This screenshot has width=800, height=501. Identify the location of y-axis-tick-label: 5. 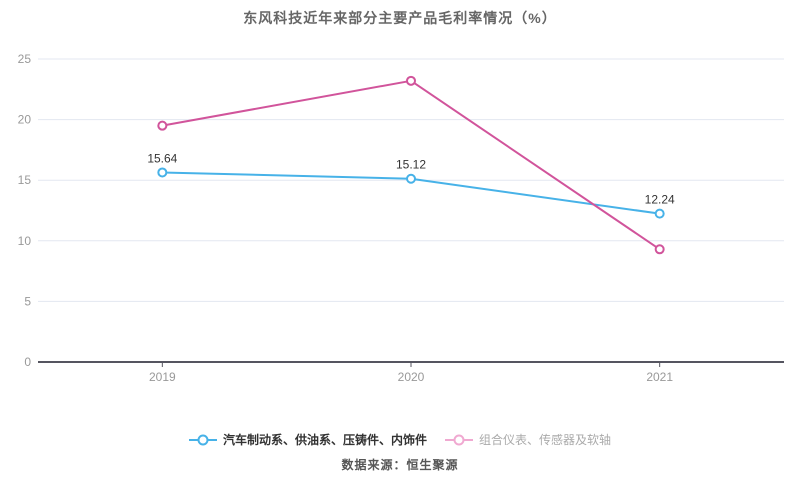
(27, 301).